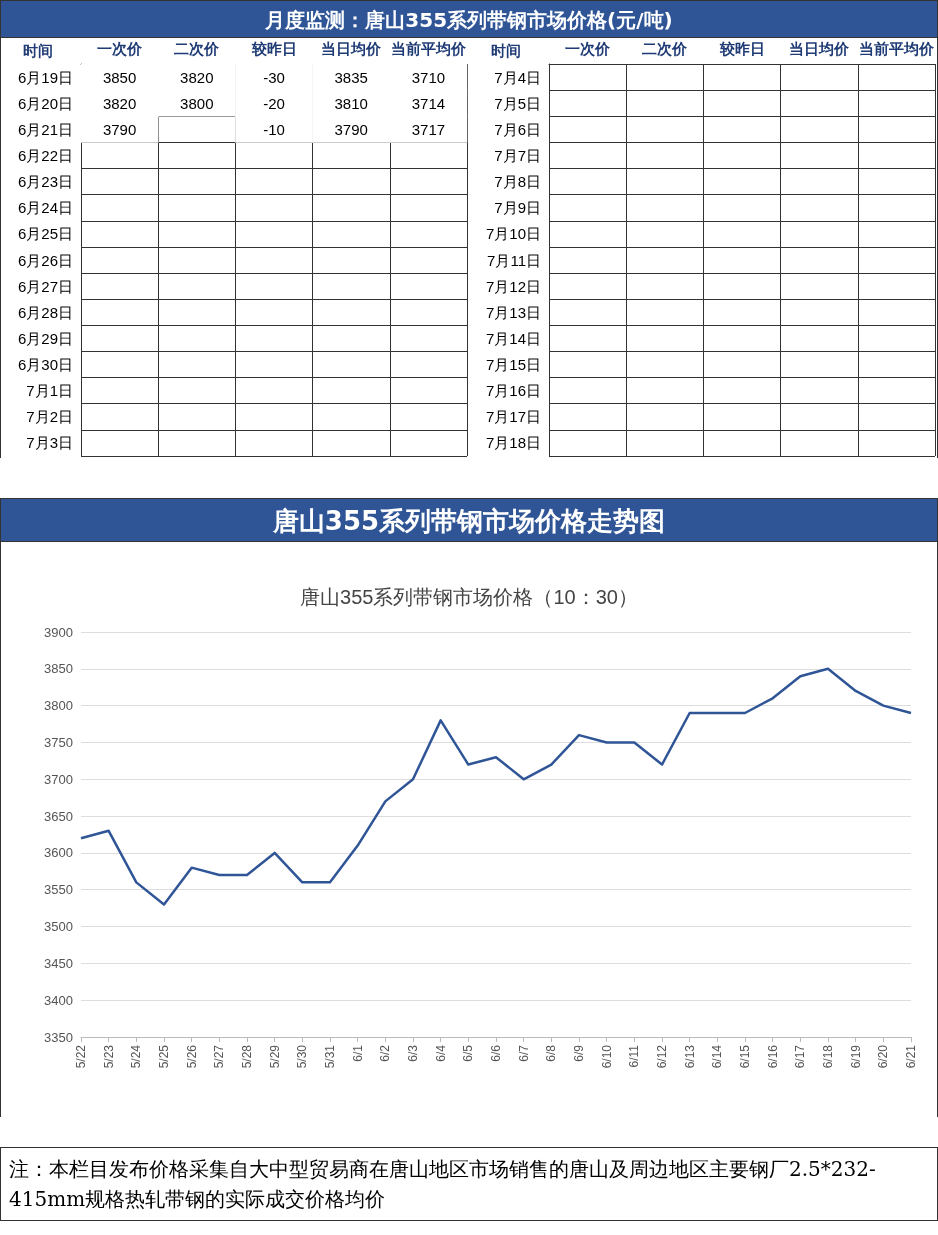  Describe the element at coordinates (58, 1037) in the screenshot. I see `y-tick-label: 3350` at that location.